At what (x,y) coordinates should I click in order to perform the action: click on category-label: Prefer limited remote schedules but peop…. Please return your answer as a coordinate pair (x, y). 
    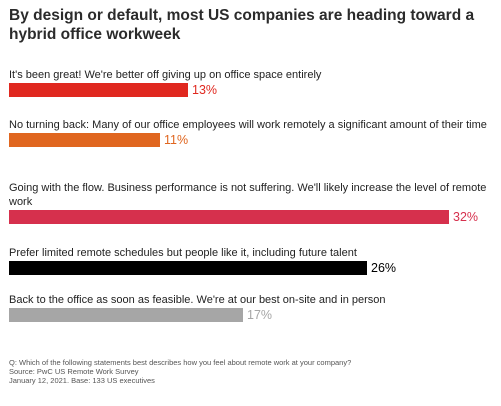
    Looking at the image, I should click on (183, 253).